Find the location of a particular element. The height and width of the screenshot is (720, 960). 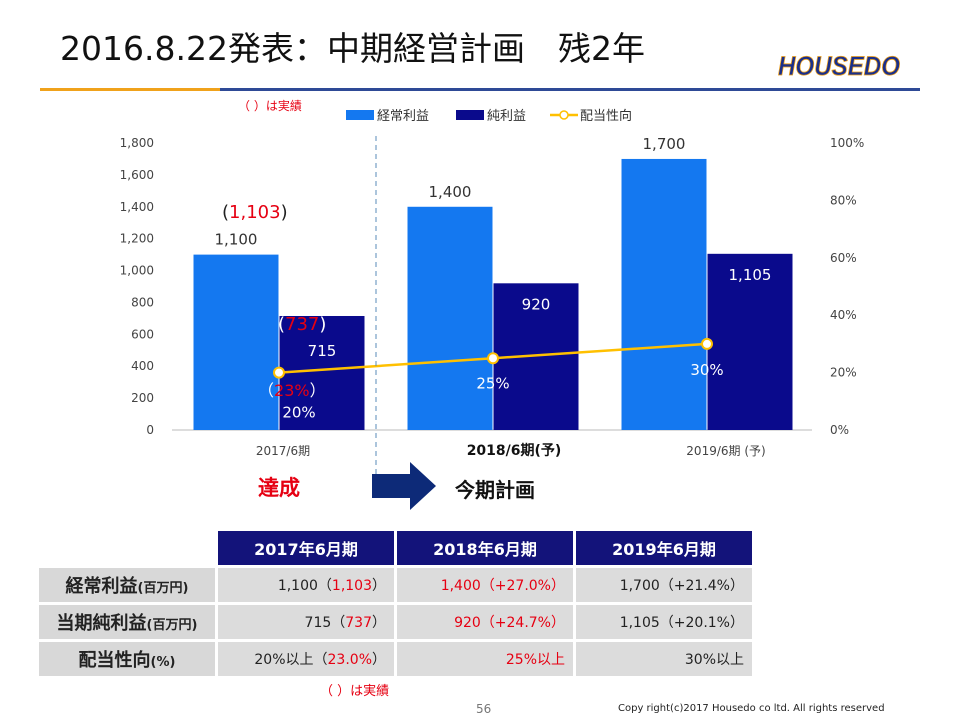

y-right-tick-label: 80% is located at coordinates (843, 200).